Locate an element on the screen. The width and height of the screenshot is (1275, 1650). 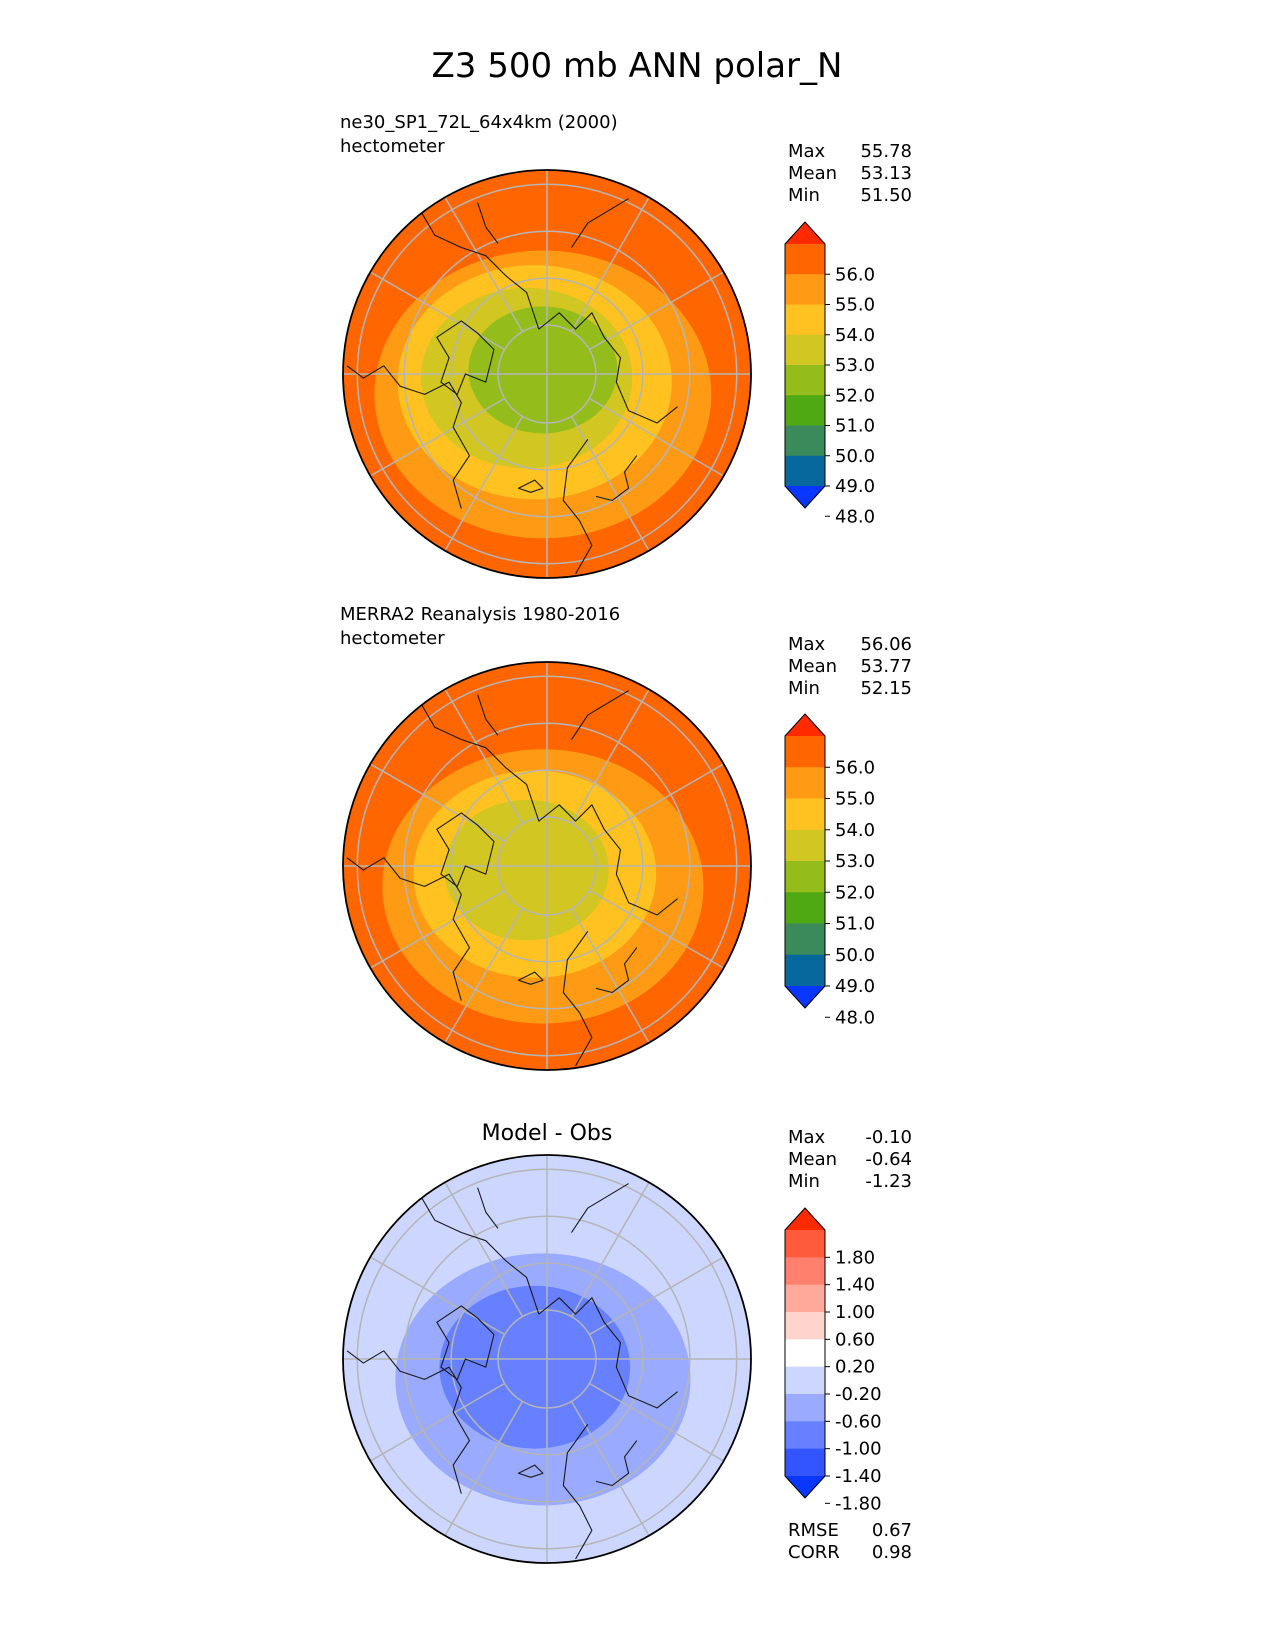
colorbar: 56.0 55.0 54.0 53.0 52.0 51.0 50.0 49.0 48.0 is located at coordinates (829, 870).